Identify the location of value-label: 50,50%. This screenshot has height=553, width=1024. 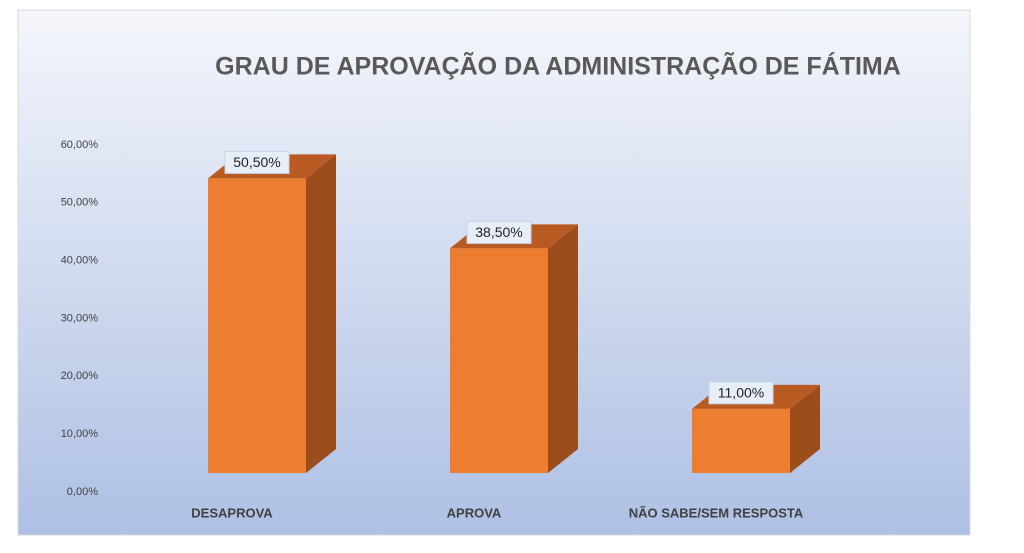
(256, 162).